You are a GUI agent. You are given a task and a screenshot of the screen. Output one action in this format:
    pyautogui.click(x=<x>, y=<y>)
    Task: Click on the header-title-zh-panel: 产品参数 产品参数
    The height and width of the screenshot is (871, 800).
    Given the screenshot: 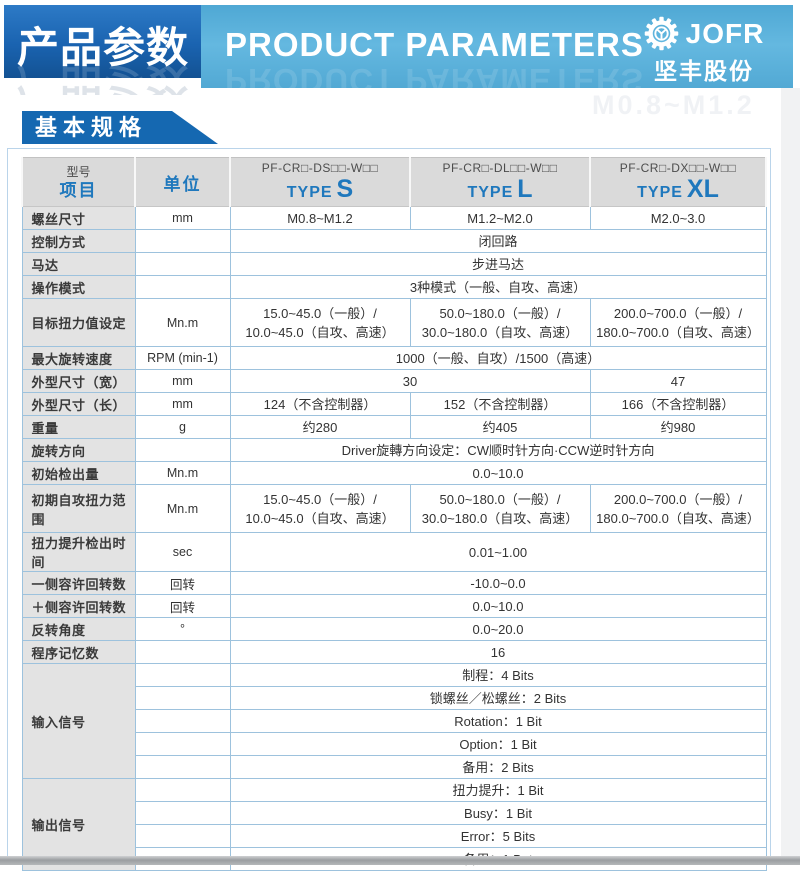 What is the action you would take?
    pyautogui.click(x=102, y=41)
    